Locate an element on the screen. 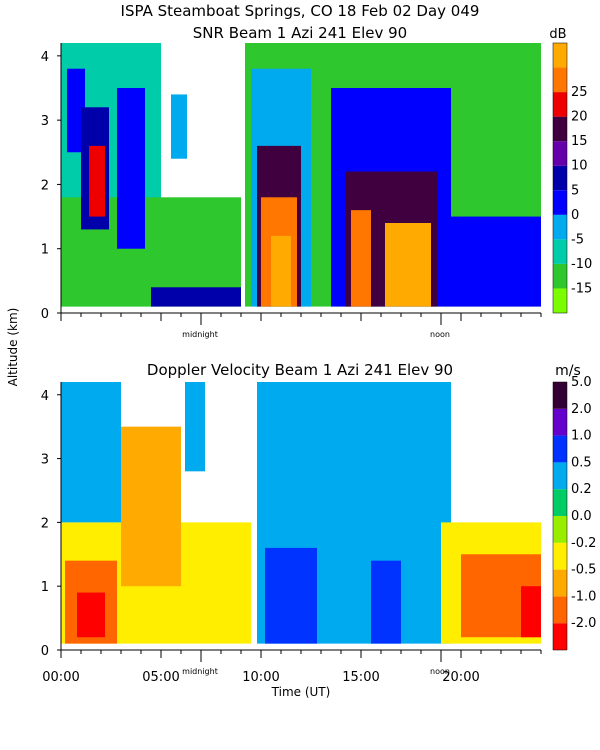 The height and width of the screenshot is (750, 600). snr-colorbar-label: -10 is located at coordinates (581, 264).